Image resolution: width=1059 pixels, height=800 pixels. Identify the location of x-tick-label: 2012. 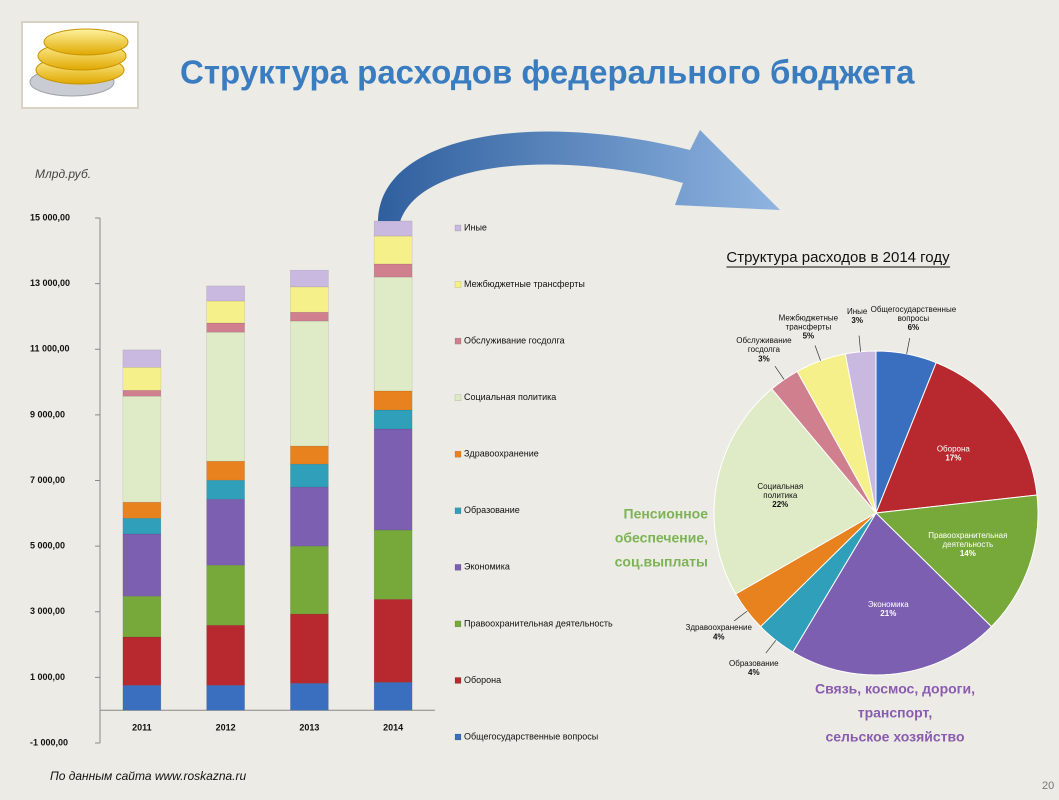
(226, 728).